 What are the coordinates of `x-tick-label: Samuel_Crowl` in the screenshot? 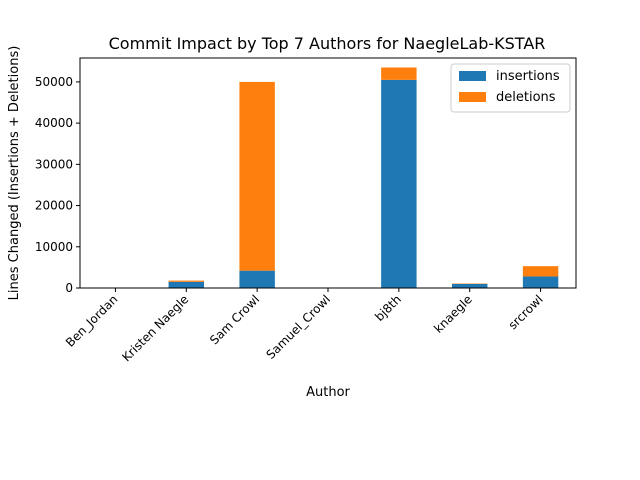 It's located at (298, 327).